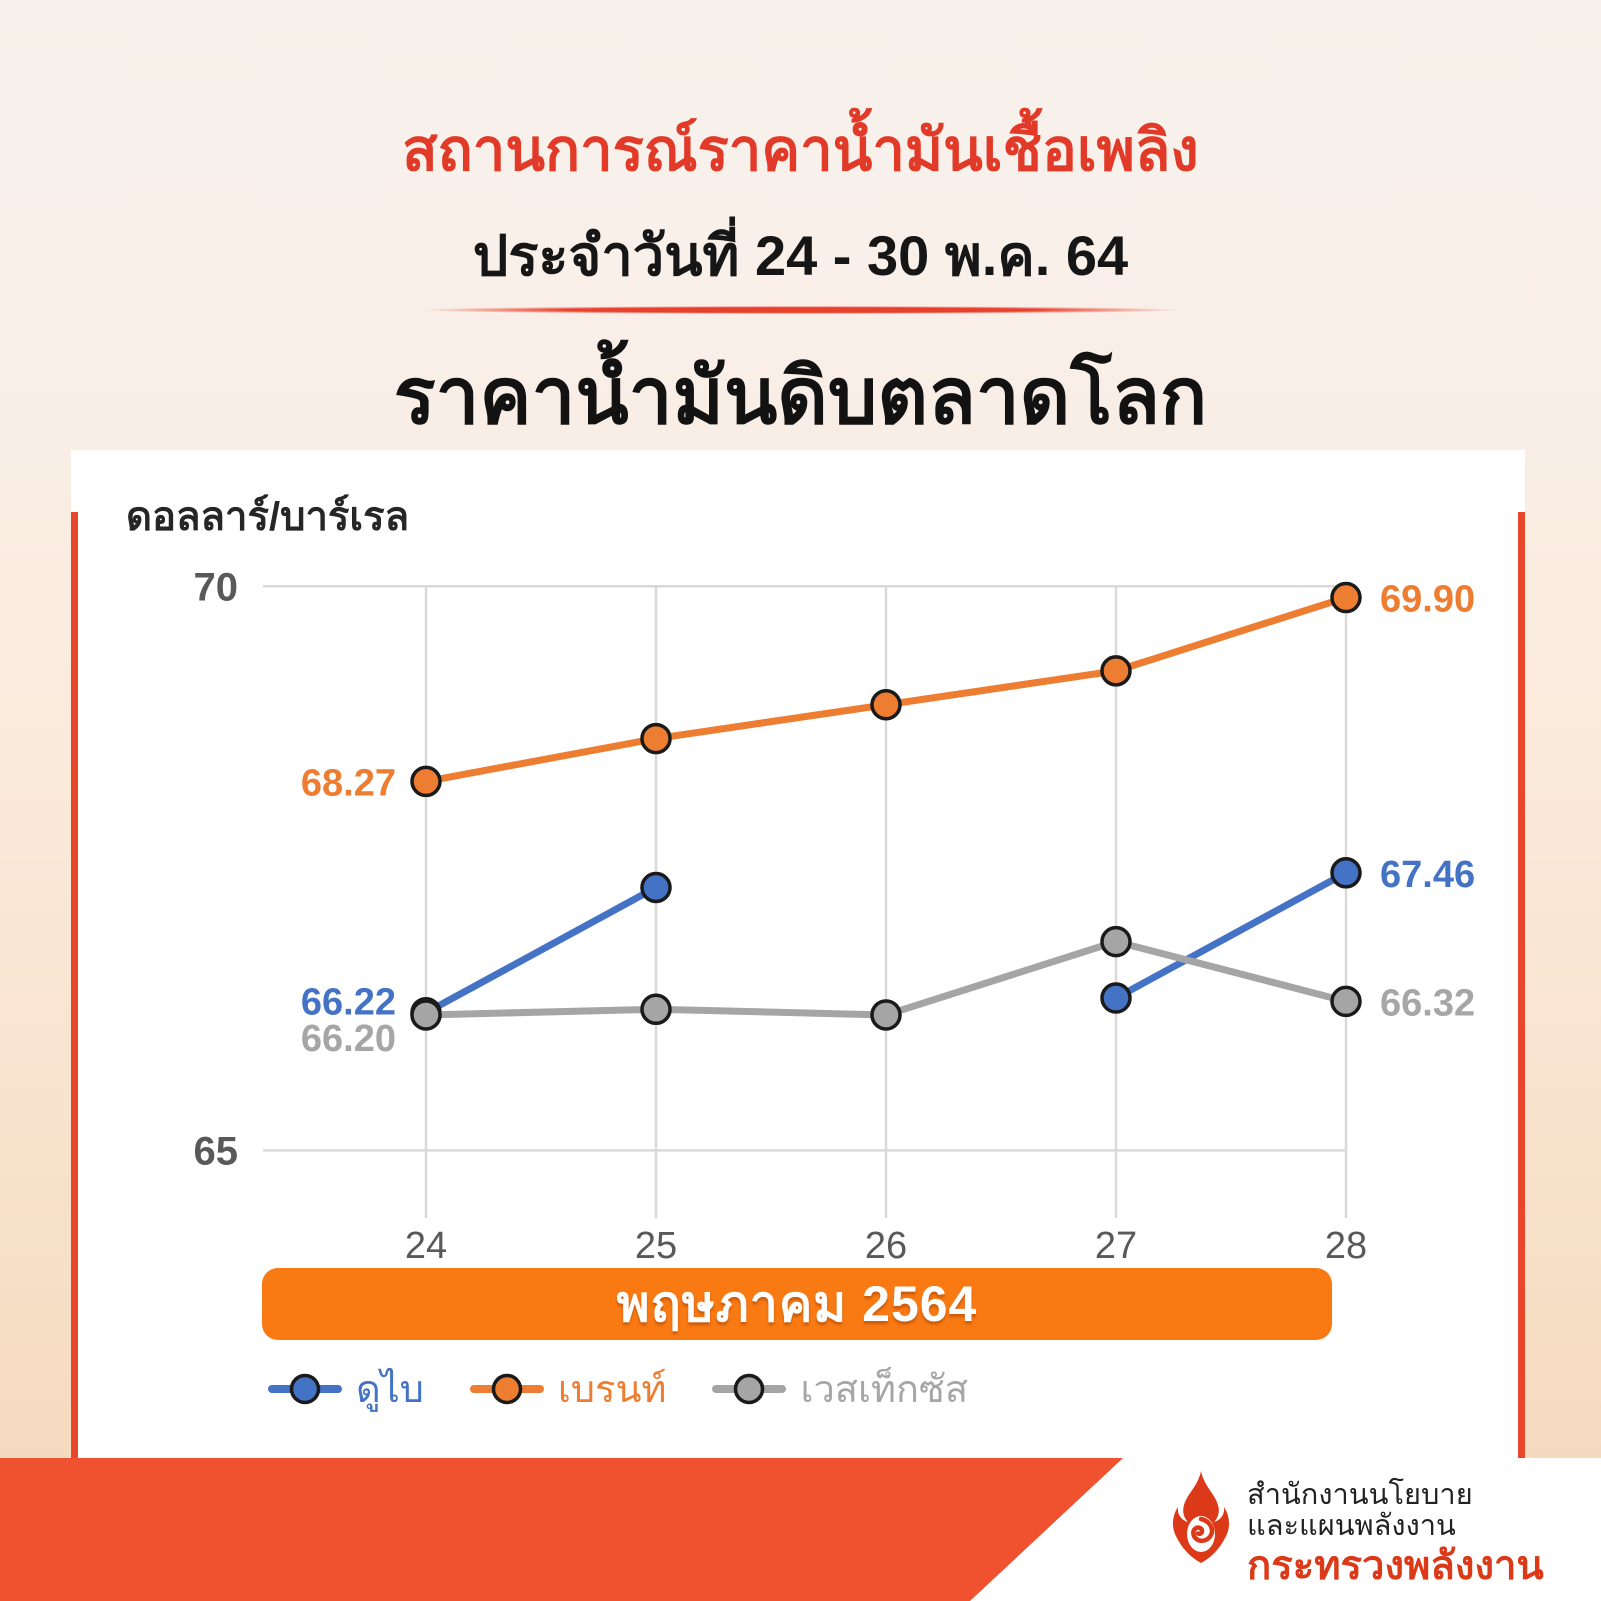 The image size is (1601, 1601). What do you see at coordinates (1201, 1517) in the screenshot?
I see `eppo-flame-logo-icon` at bounding box center [1201, 1517].